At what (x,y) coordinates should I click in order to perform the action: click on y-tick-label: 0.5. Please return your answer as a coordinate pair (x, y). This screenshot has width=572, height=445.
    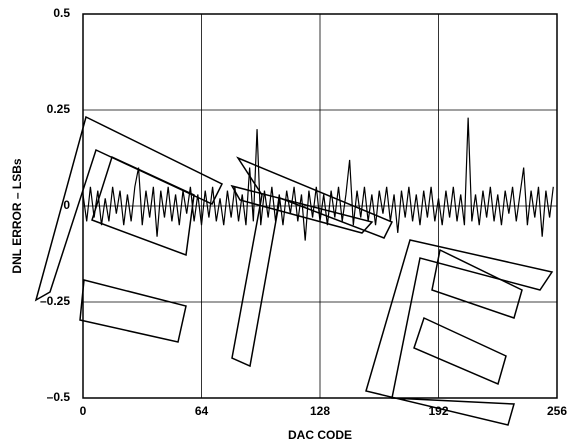
    Looking at the image, I should click on (61, 13).